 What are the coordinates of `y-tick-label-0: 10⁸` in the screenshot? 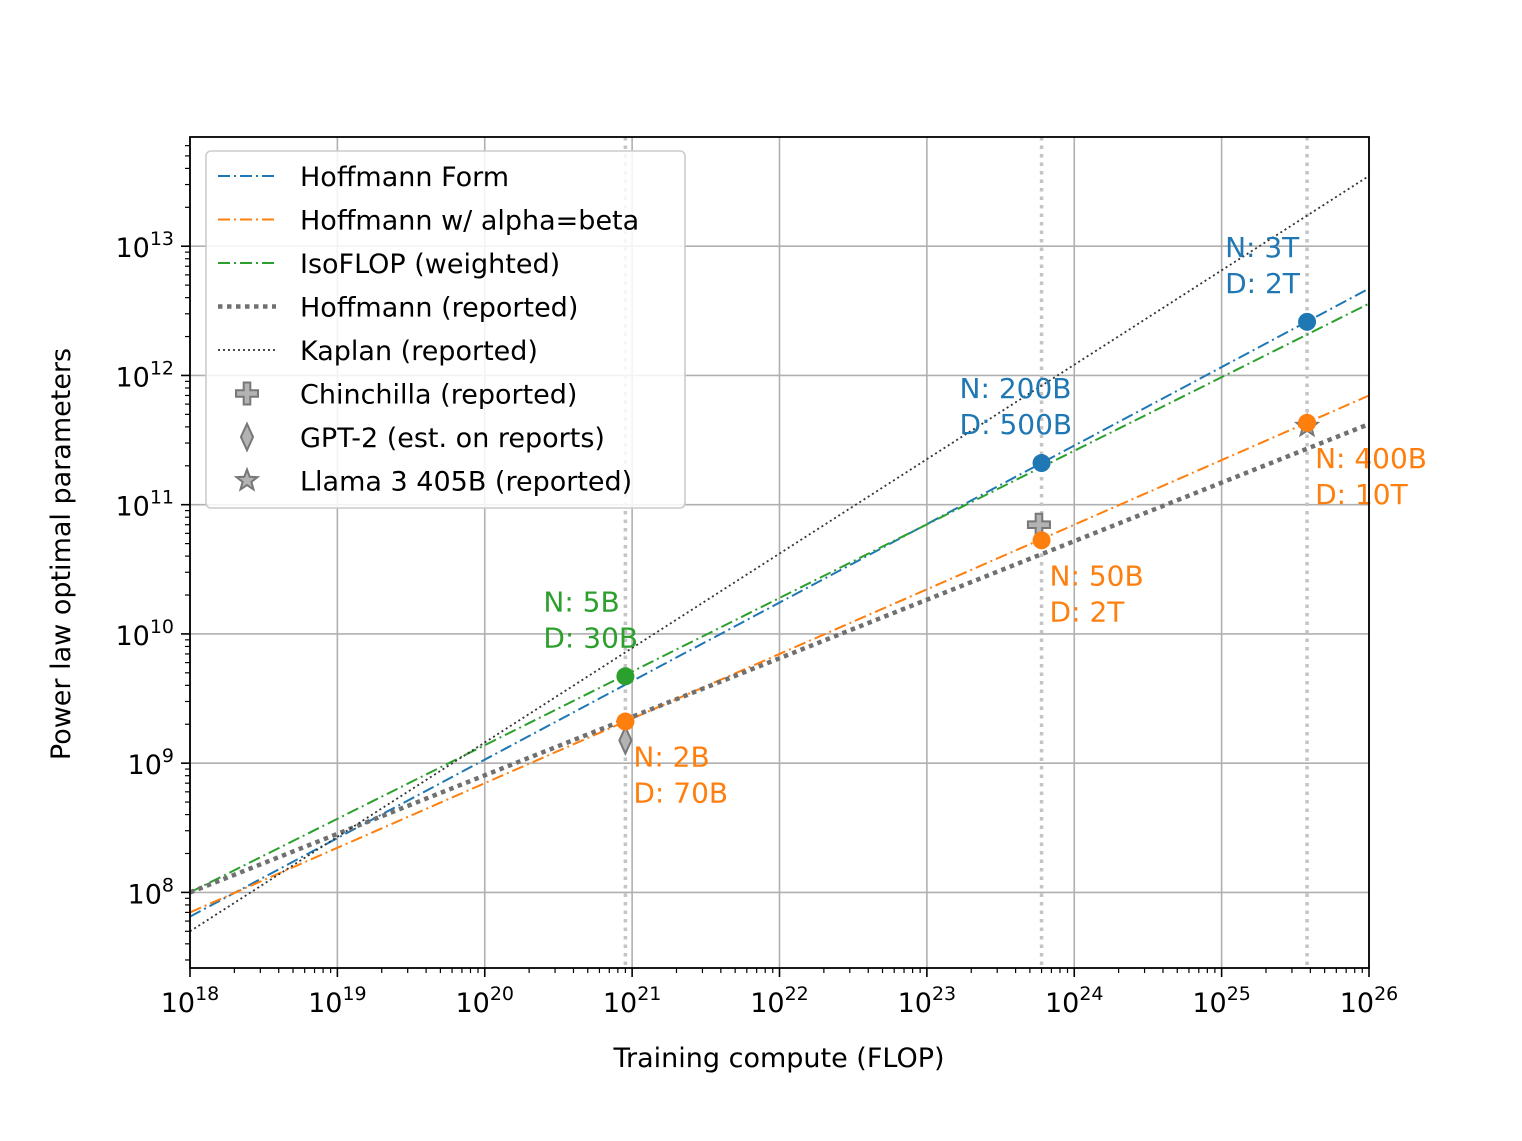 It's located at (151, 892).